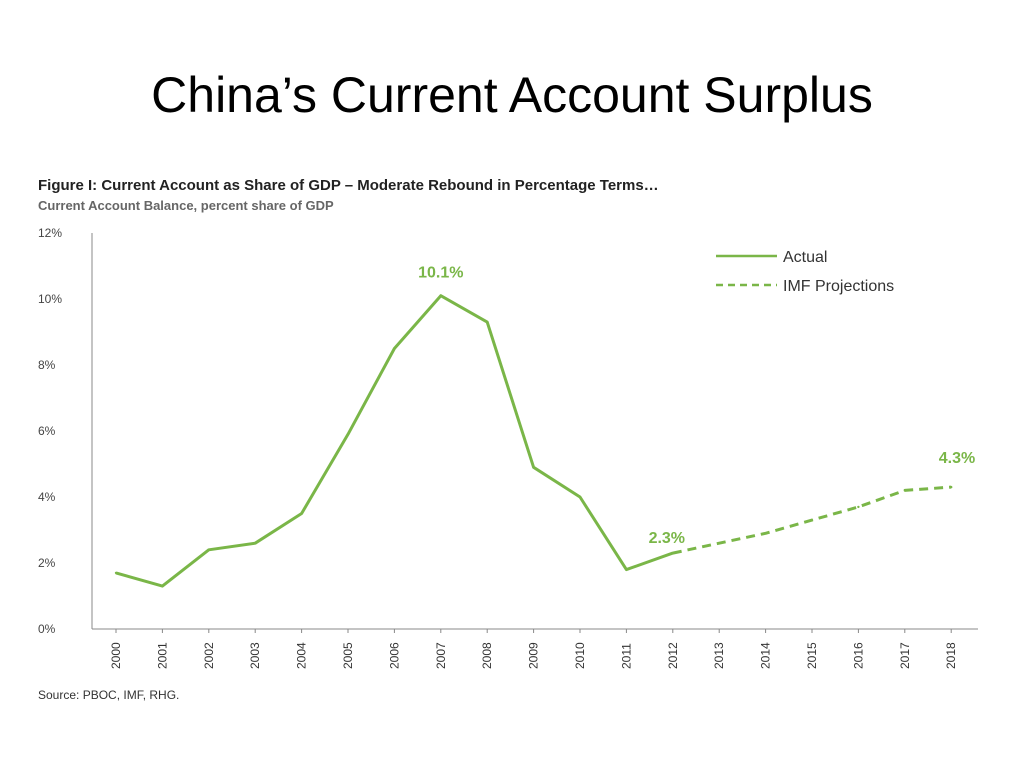 This screenshot has height=768, width=1024. What do you see at coordinates (766, 655) in the screenshot?
I see `x-tick-label: 2014` at bounding box center [766, 655].